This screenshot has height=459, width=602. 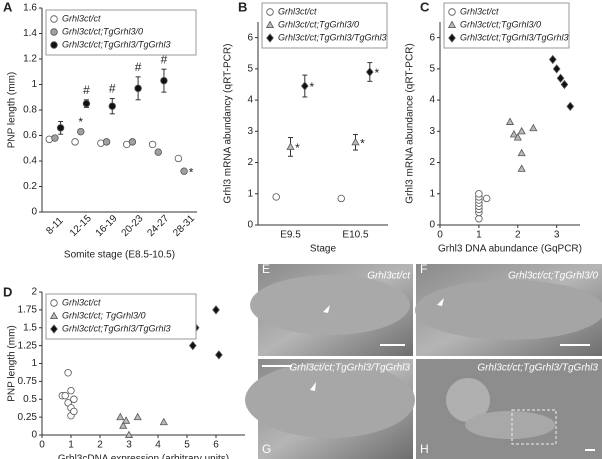 I want to click on y-tick-label: 1.4, so click(x=30, y=33).